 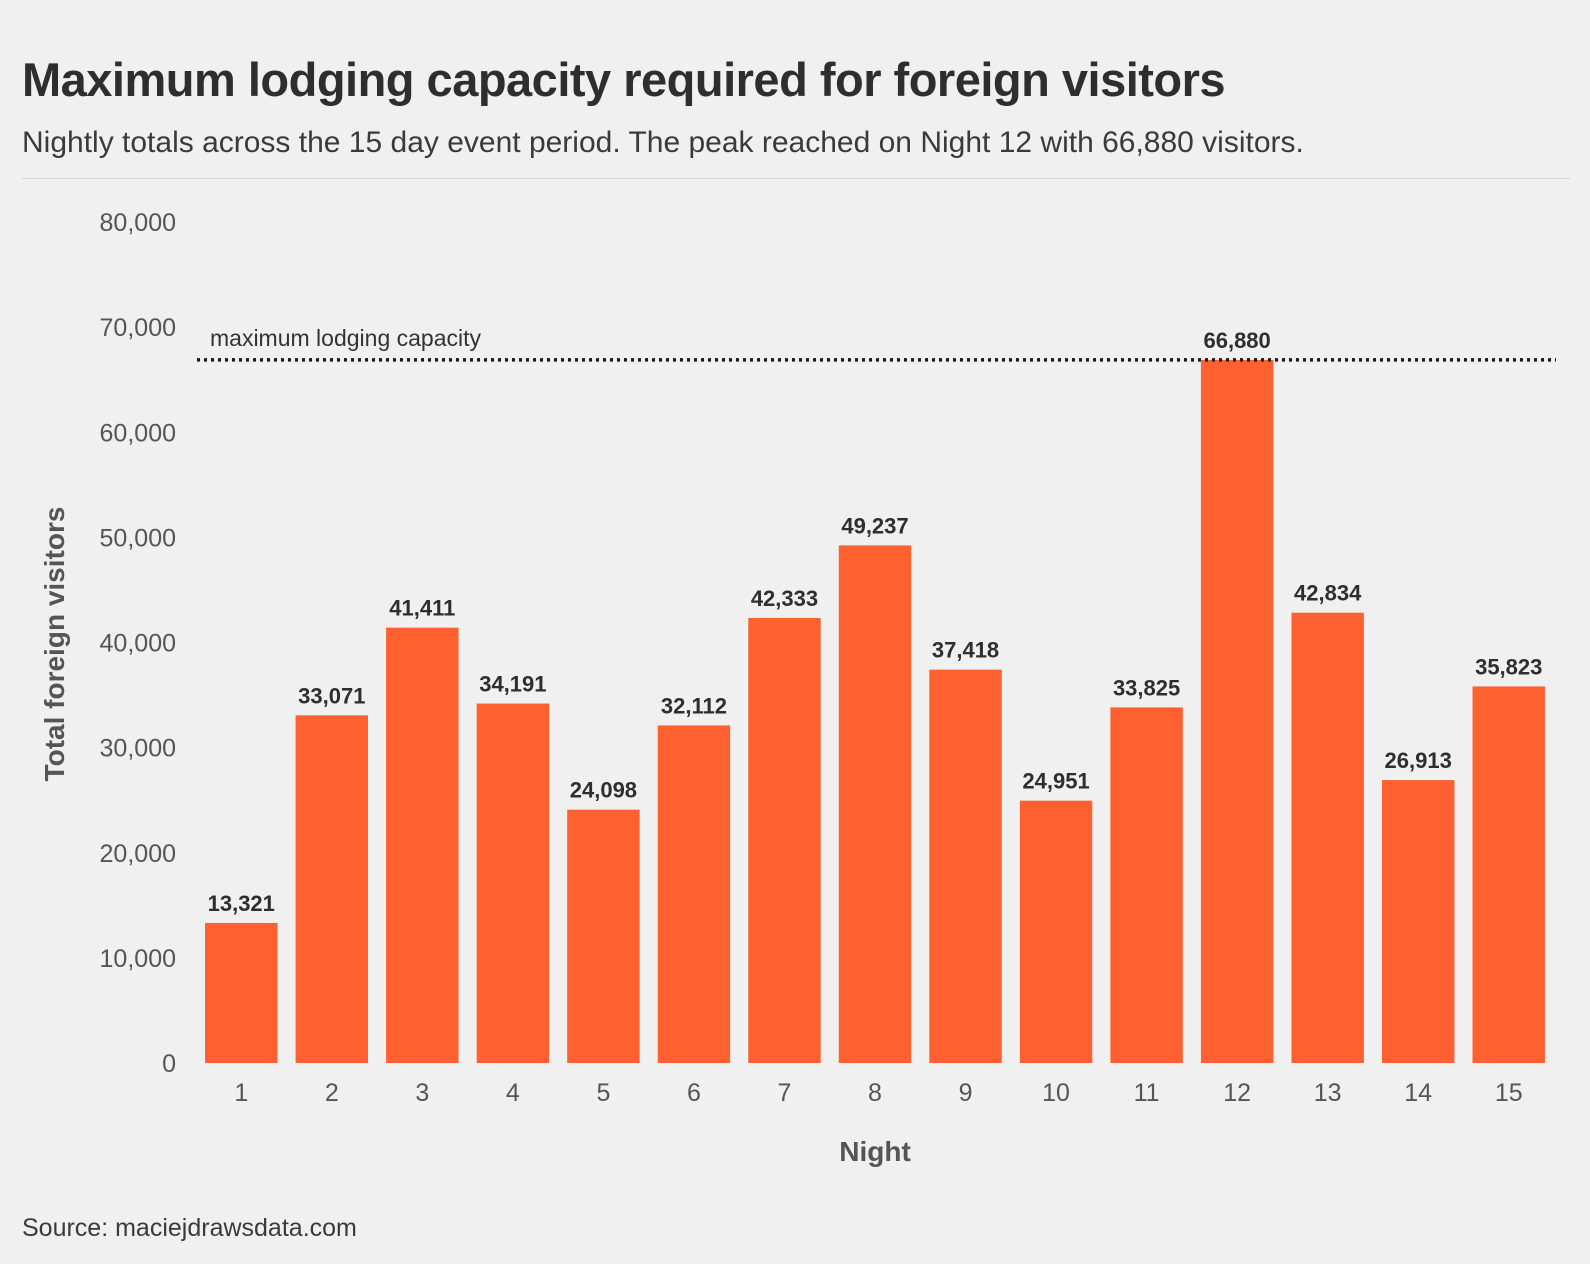 What do you see at coordinates (603, 1093) in the screenshot?
I see `x-tick-label: 5` at bounding box center [603, 1093].